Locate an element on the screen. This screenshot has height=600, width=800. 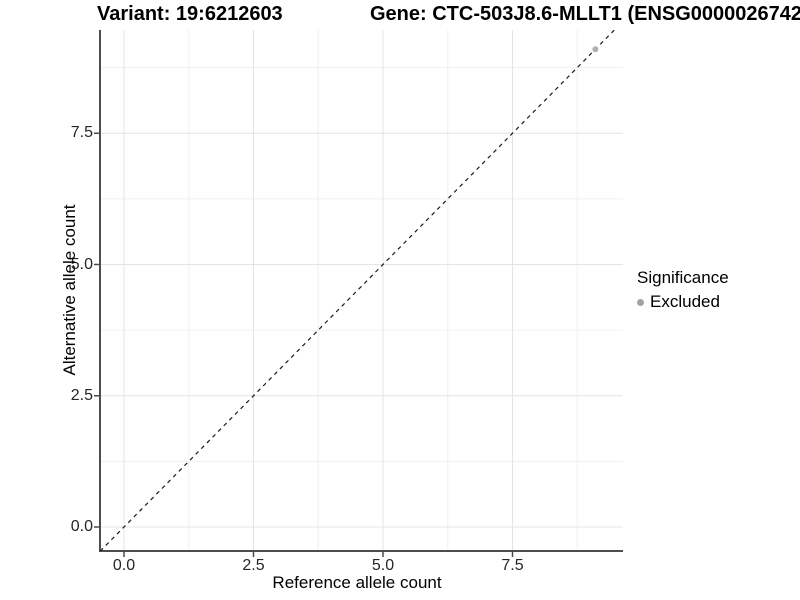
x-tick-label: 2.5 is located at coordinates (253, 565).